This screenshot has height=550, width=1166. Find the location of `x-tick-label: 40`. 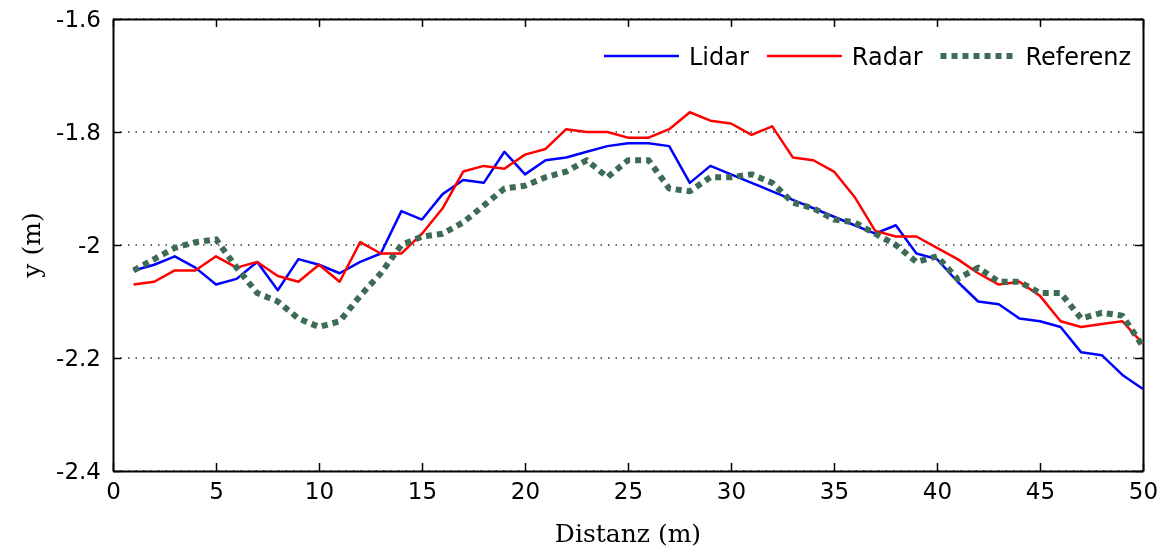

x-tick-label: 40 is located at coordinates (937, 491).